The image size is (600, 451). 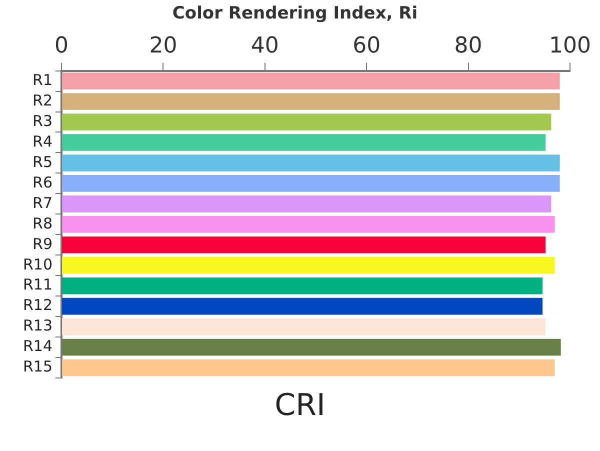 What do you see at coordinates (264, 45) in the screenshot?
I see `x-tick-label: 40` at bounding box center [264, 45].